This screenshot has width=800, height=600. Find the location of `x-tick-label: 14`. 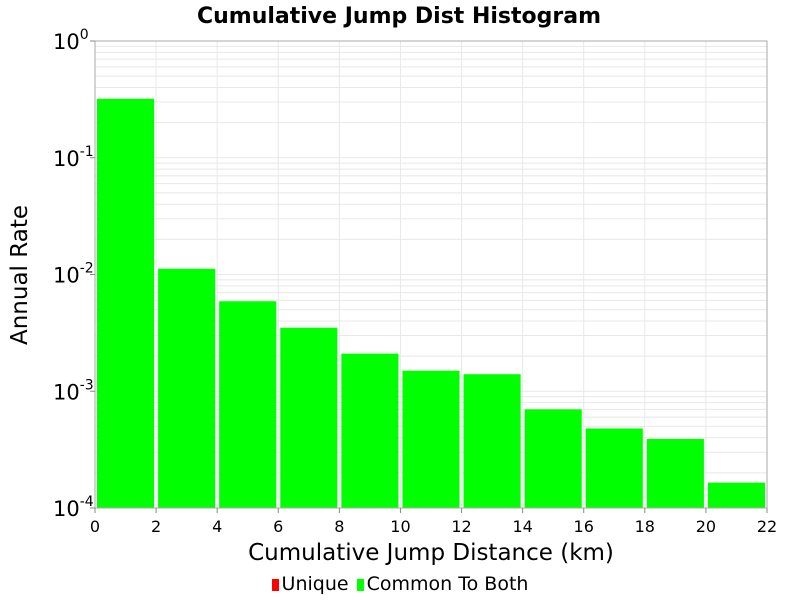

x-tick-label: 14 is located at coordinates (522, 526).